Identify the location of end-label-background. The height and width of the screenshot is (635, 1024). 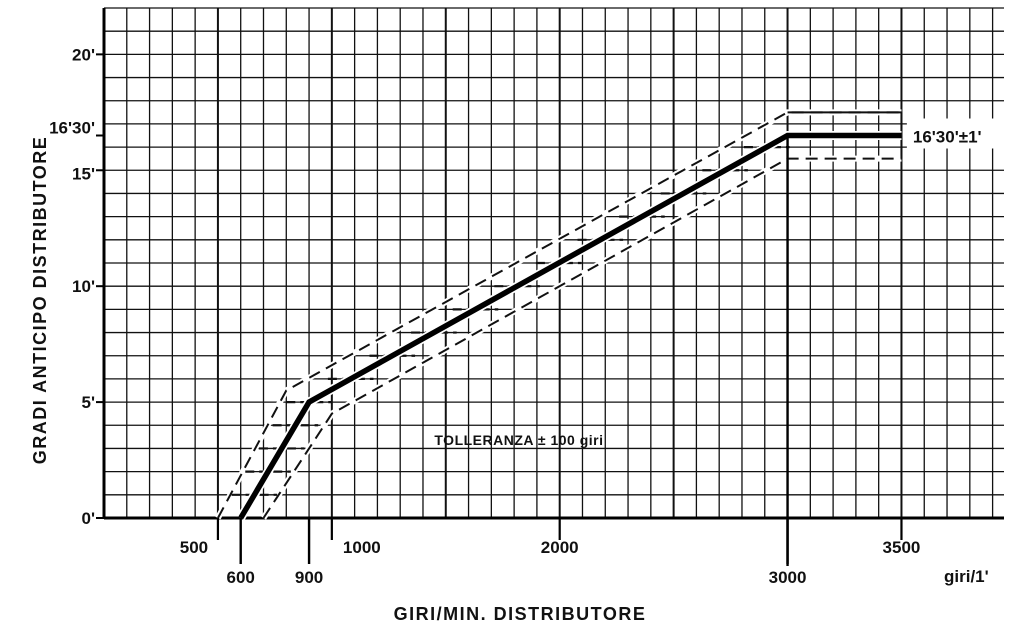
(958, 133).